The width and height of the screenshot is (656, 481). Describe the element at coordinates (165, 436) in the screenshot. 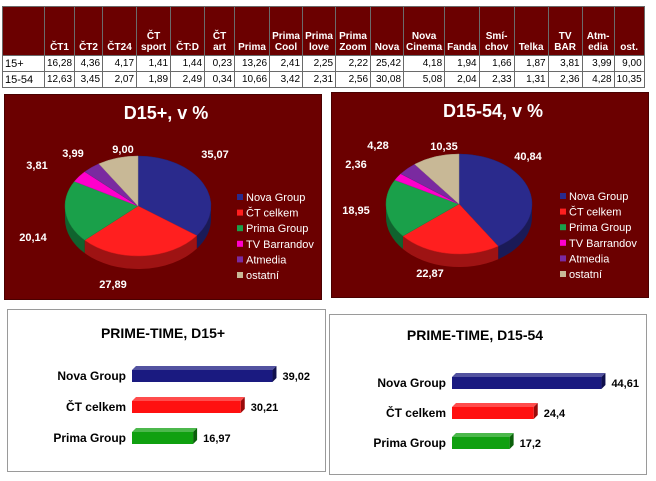

I see `bar-prima-group` at that location.